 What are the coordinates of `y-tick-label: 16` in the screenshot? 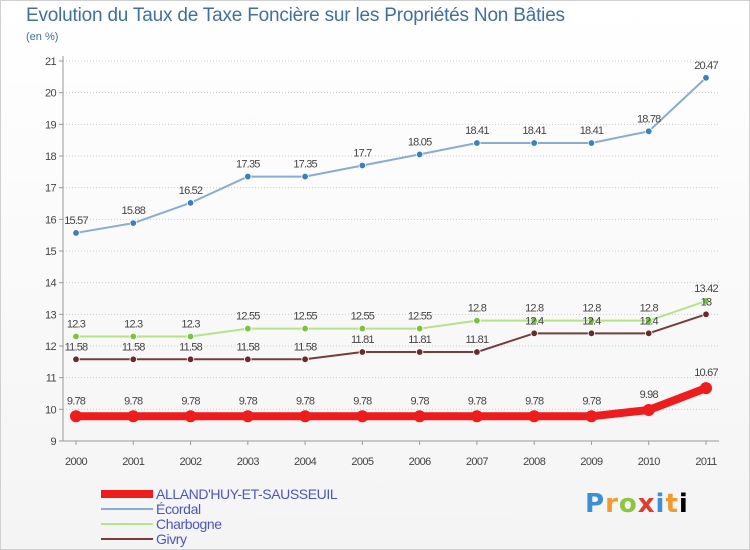 It's located at (51, 220).